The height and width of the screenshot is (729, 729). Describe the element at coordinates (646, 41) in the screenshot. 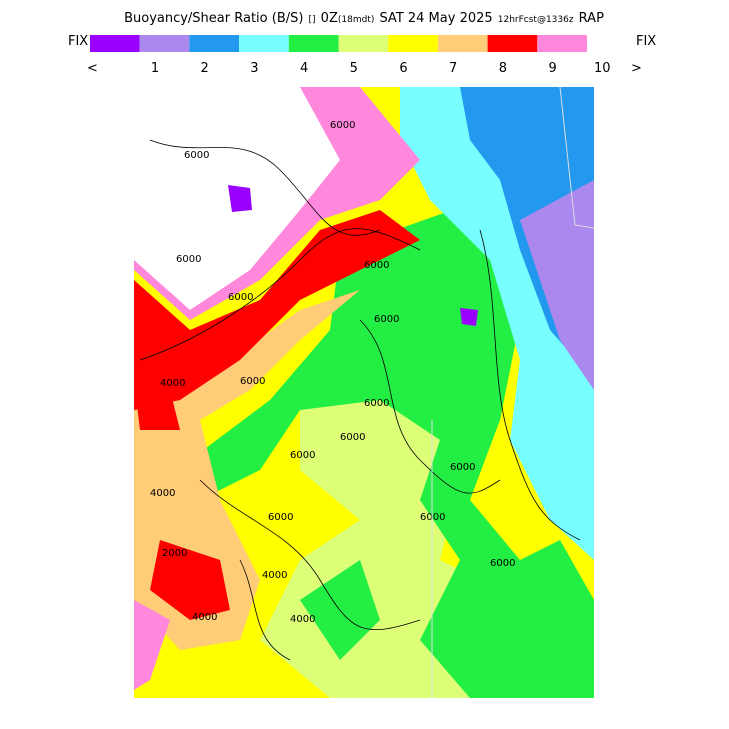

I see `fix-right: FIX` at that location.